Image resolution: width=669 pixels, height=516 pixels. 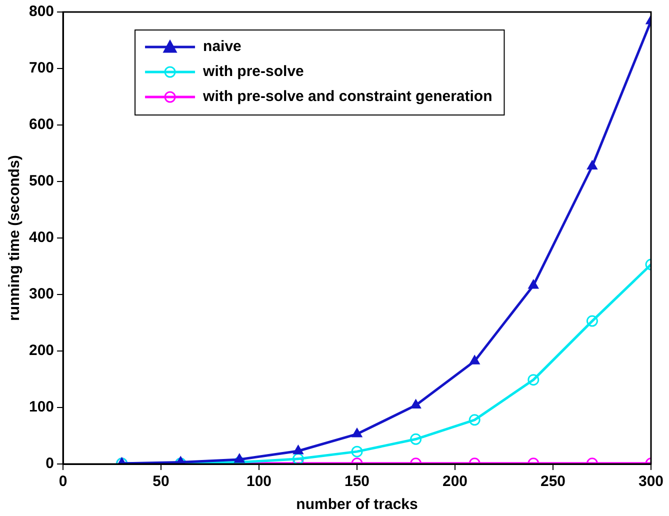 What do you see at coordinates (259, 481) in the screenshot?
I see `x-tick-label: 100` at bounding box center [259, 481].